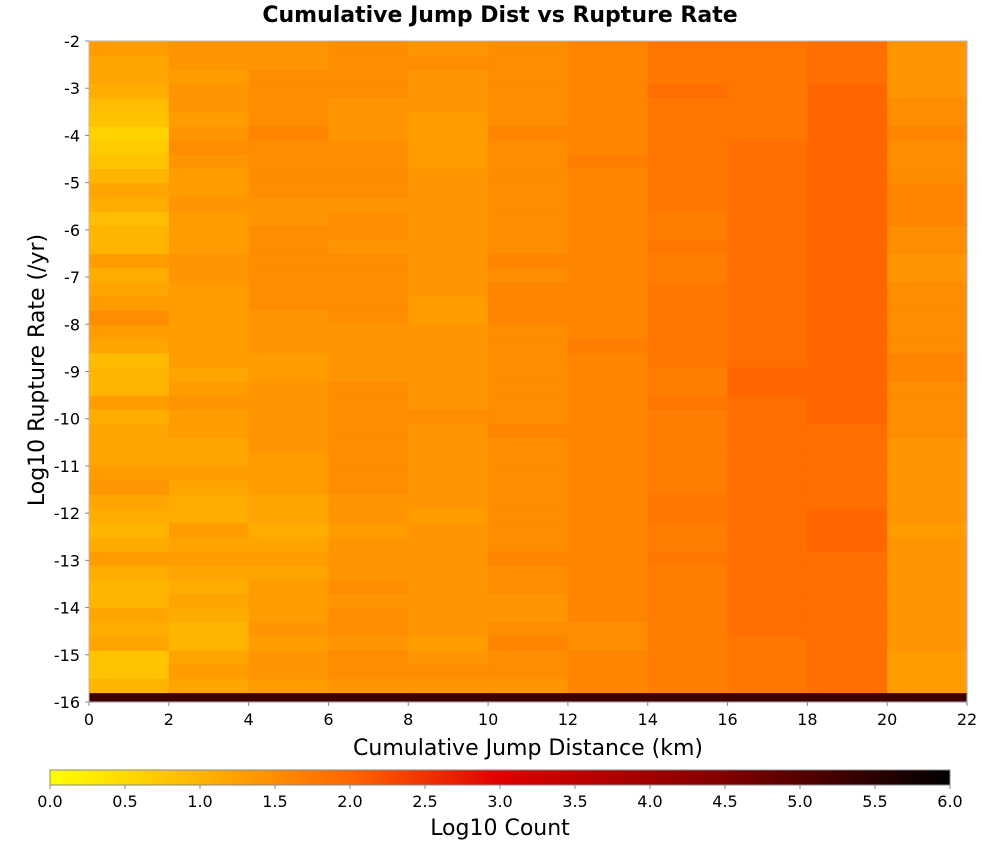 The width and height of the screenshot is (1000, 850). Describe the element at coordinates (67, 466) in the screenshot. I see `y-tick-label: -11` at that location.